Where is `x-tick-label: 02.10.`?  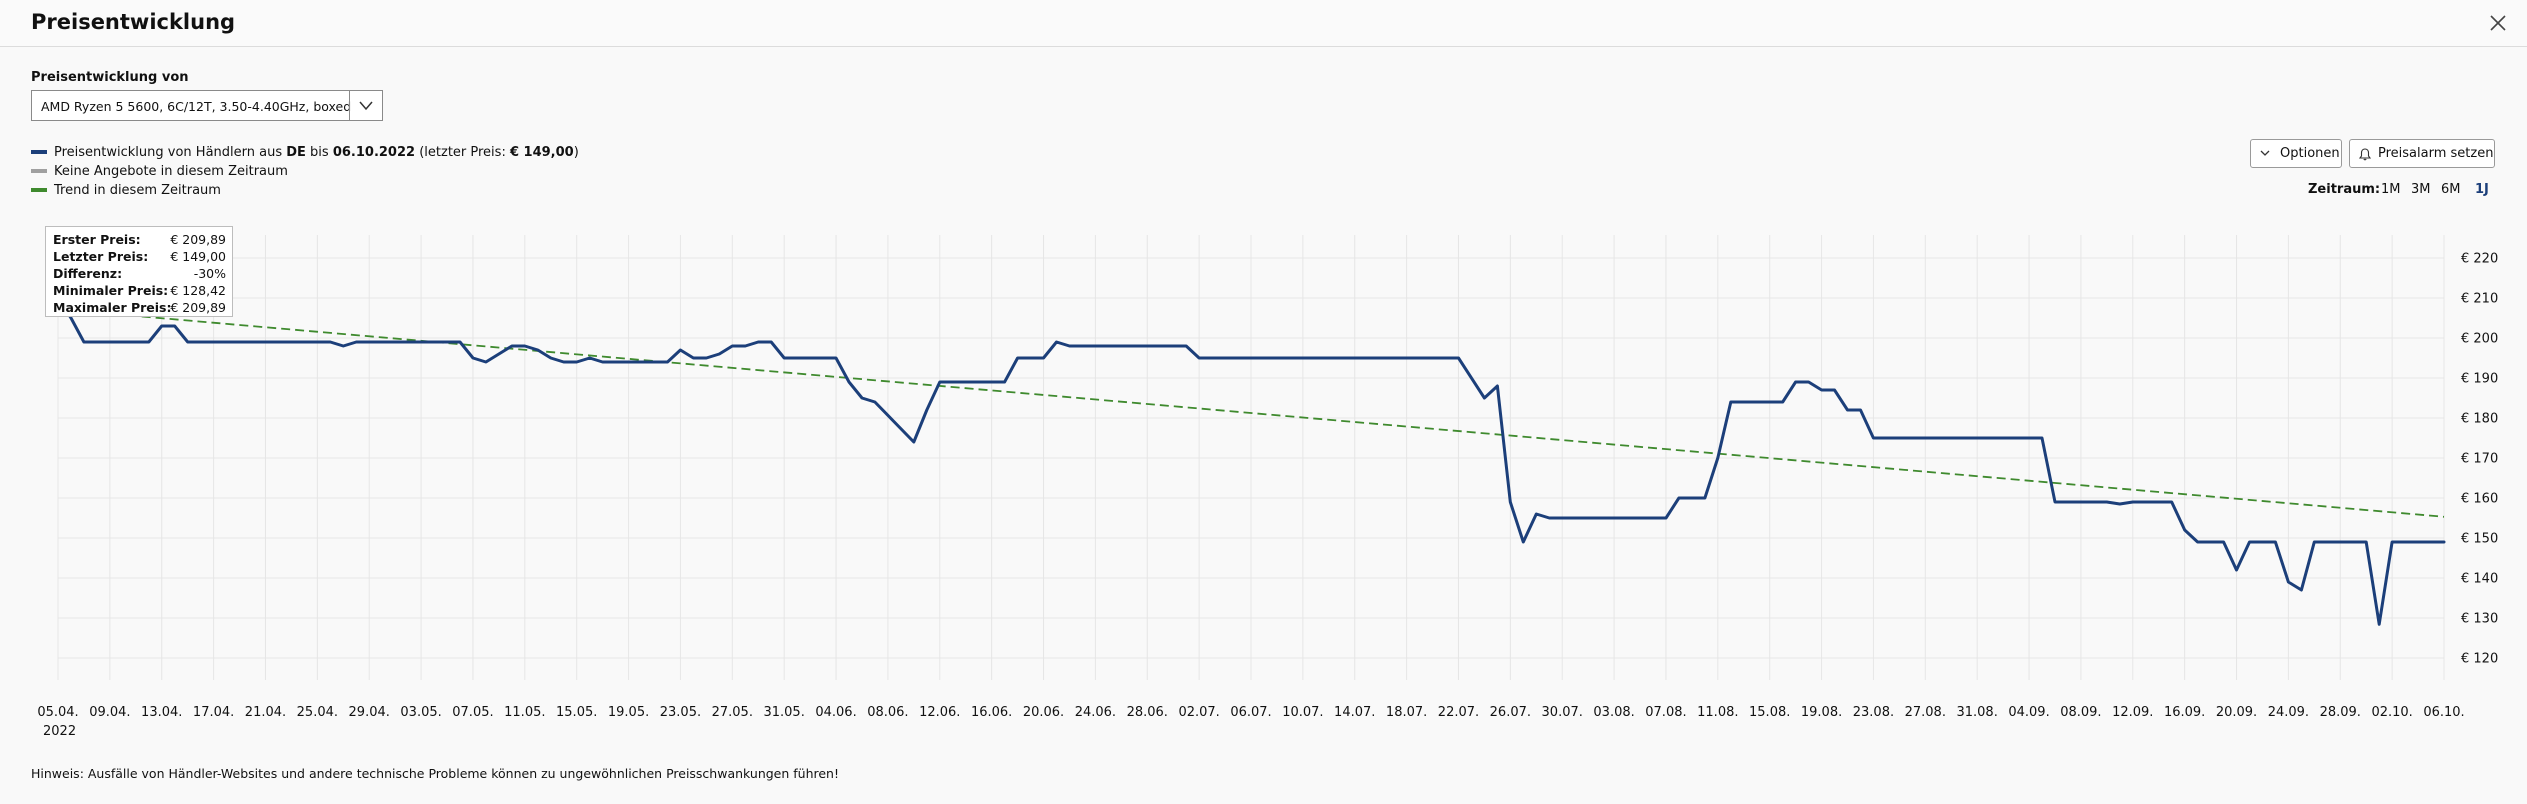 x-tick-label: 02.10. is located at coordinates (2391, 712).